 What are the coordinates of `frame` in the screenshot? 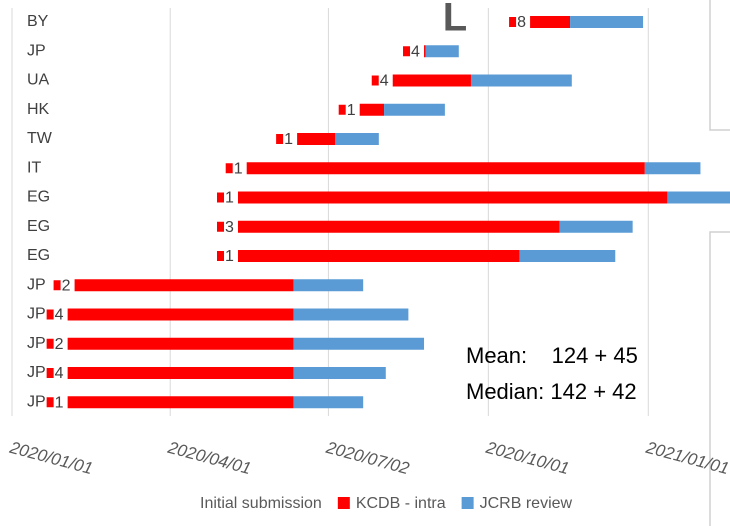 It's located at (719, 263).